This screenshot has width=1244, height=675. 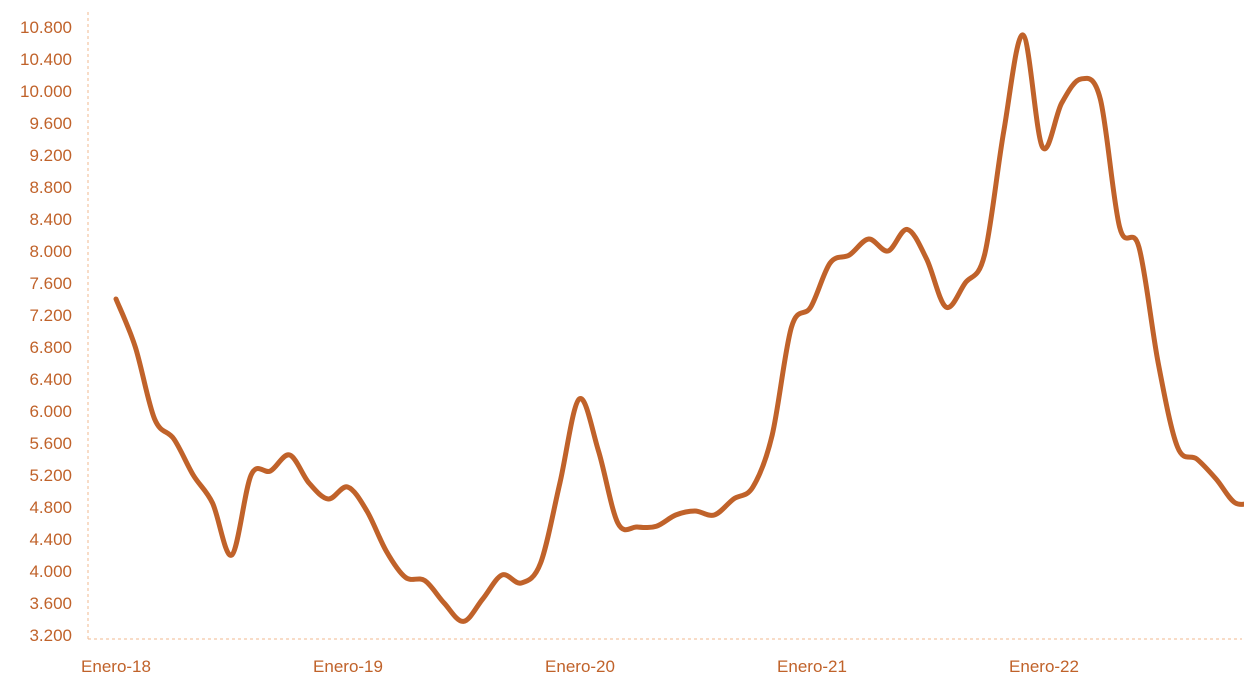 What do you see at coordinates (50, 443) in the screenshot?
I see `y-tick-label: 5.600` at bounding box center [50, 443].